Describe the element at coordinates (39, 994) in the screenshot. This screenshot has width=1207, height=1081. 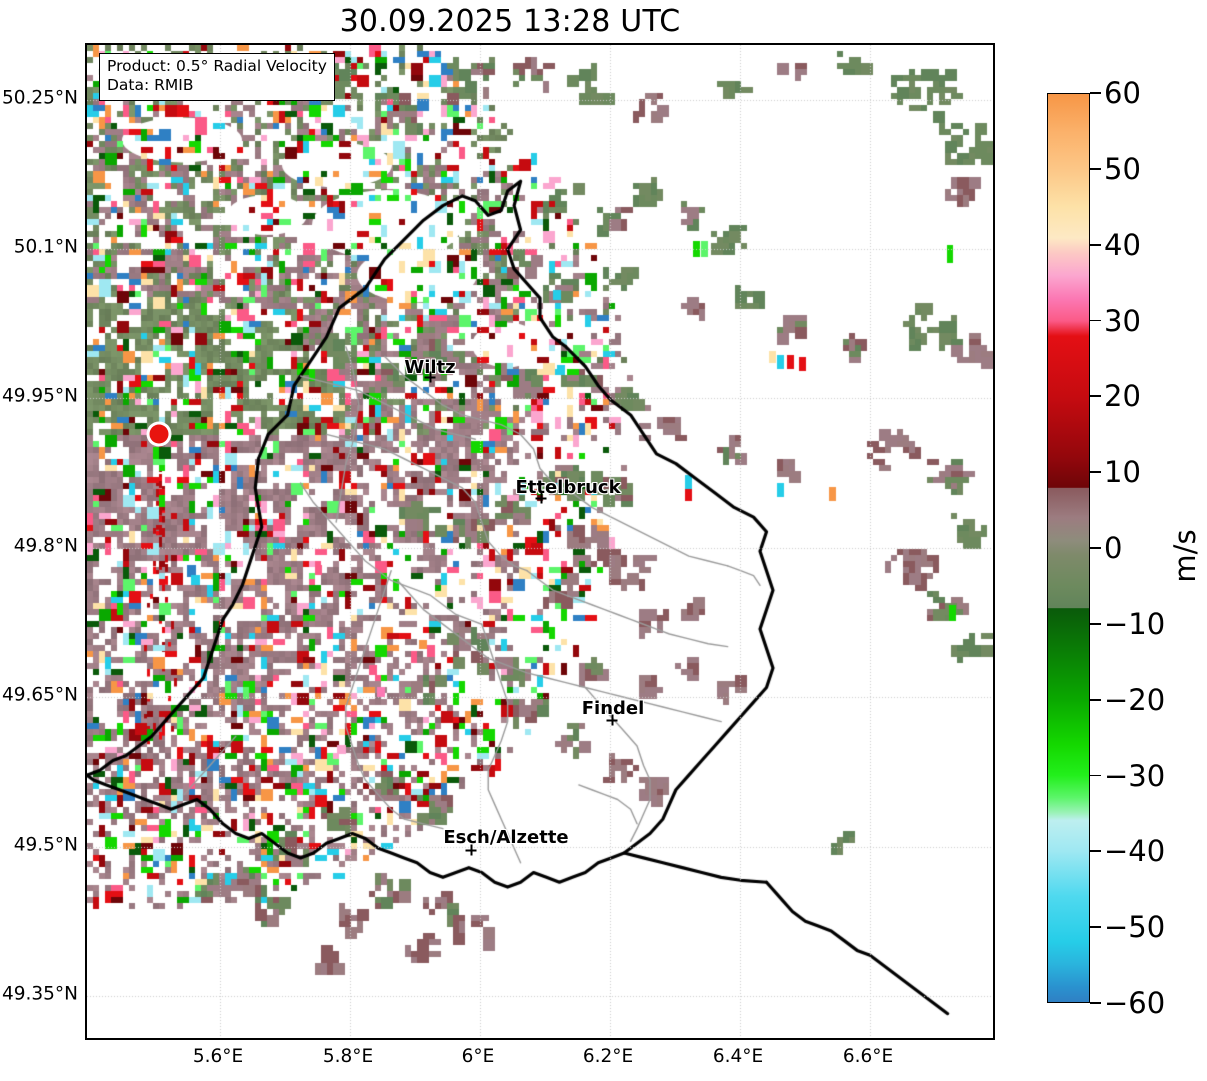
I see `lat-tick-label: 49.35°N` at that location.